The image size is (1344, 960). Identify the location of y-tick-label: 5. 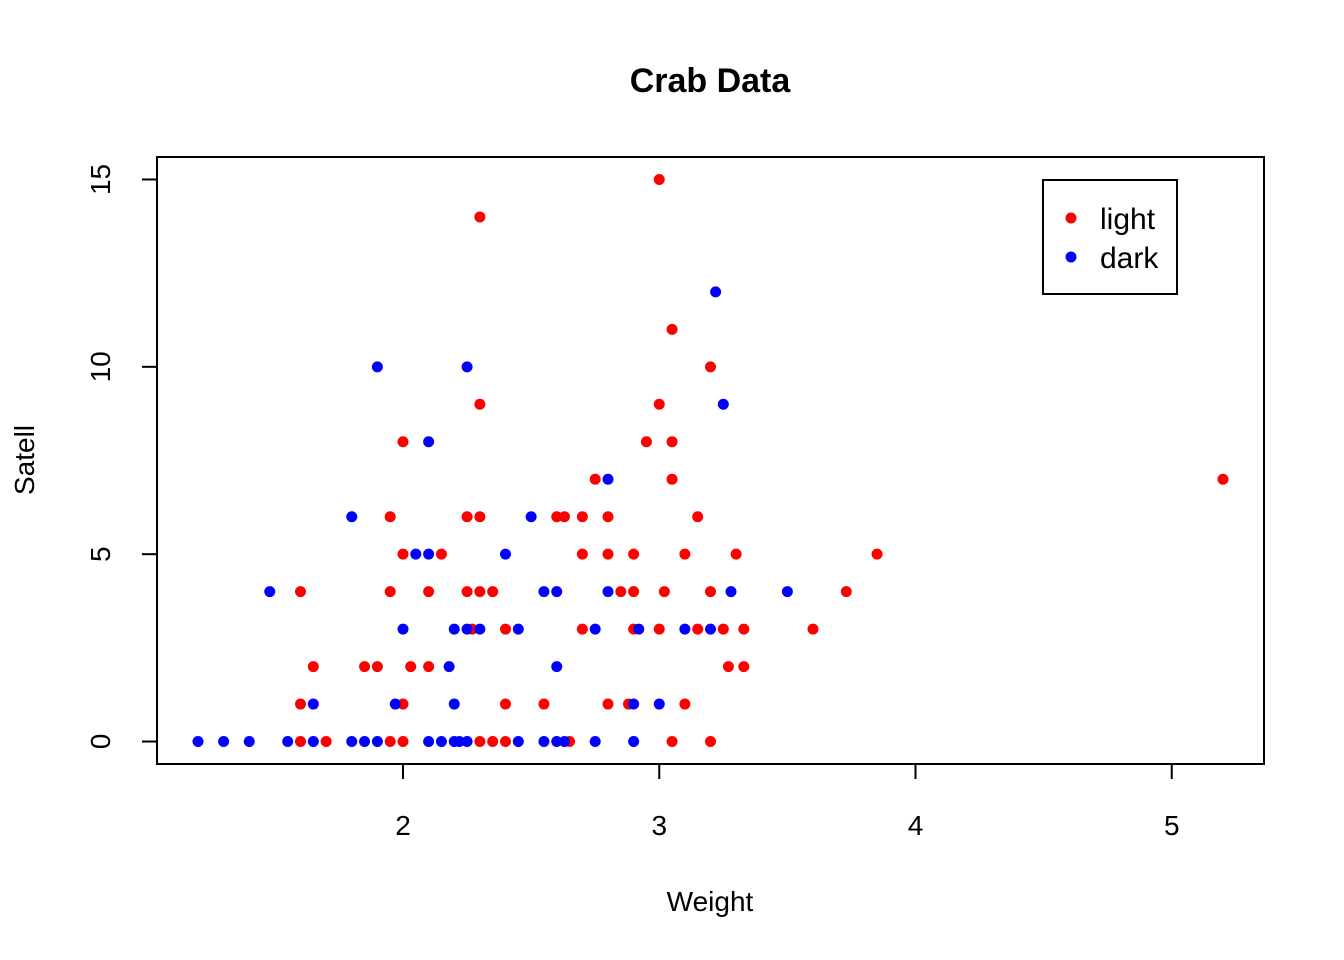
(100, 554).